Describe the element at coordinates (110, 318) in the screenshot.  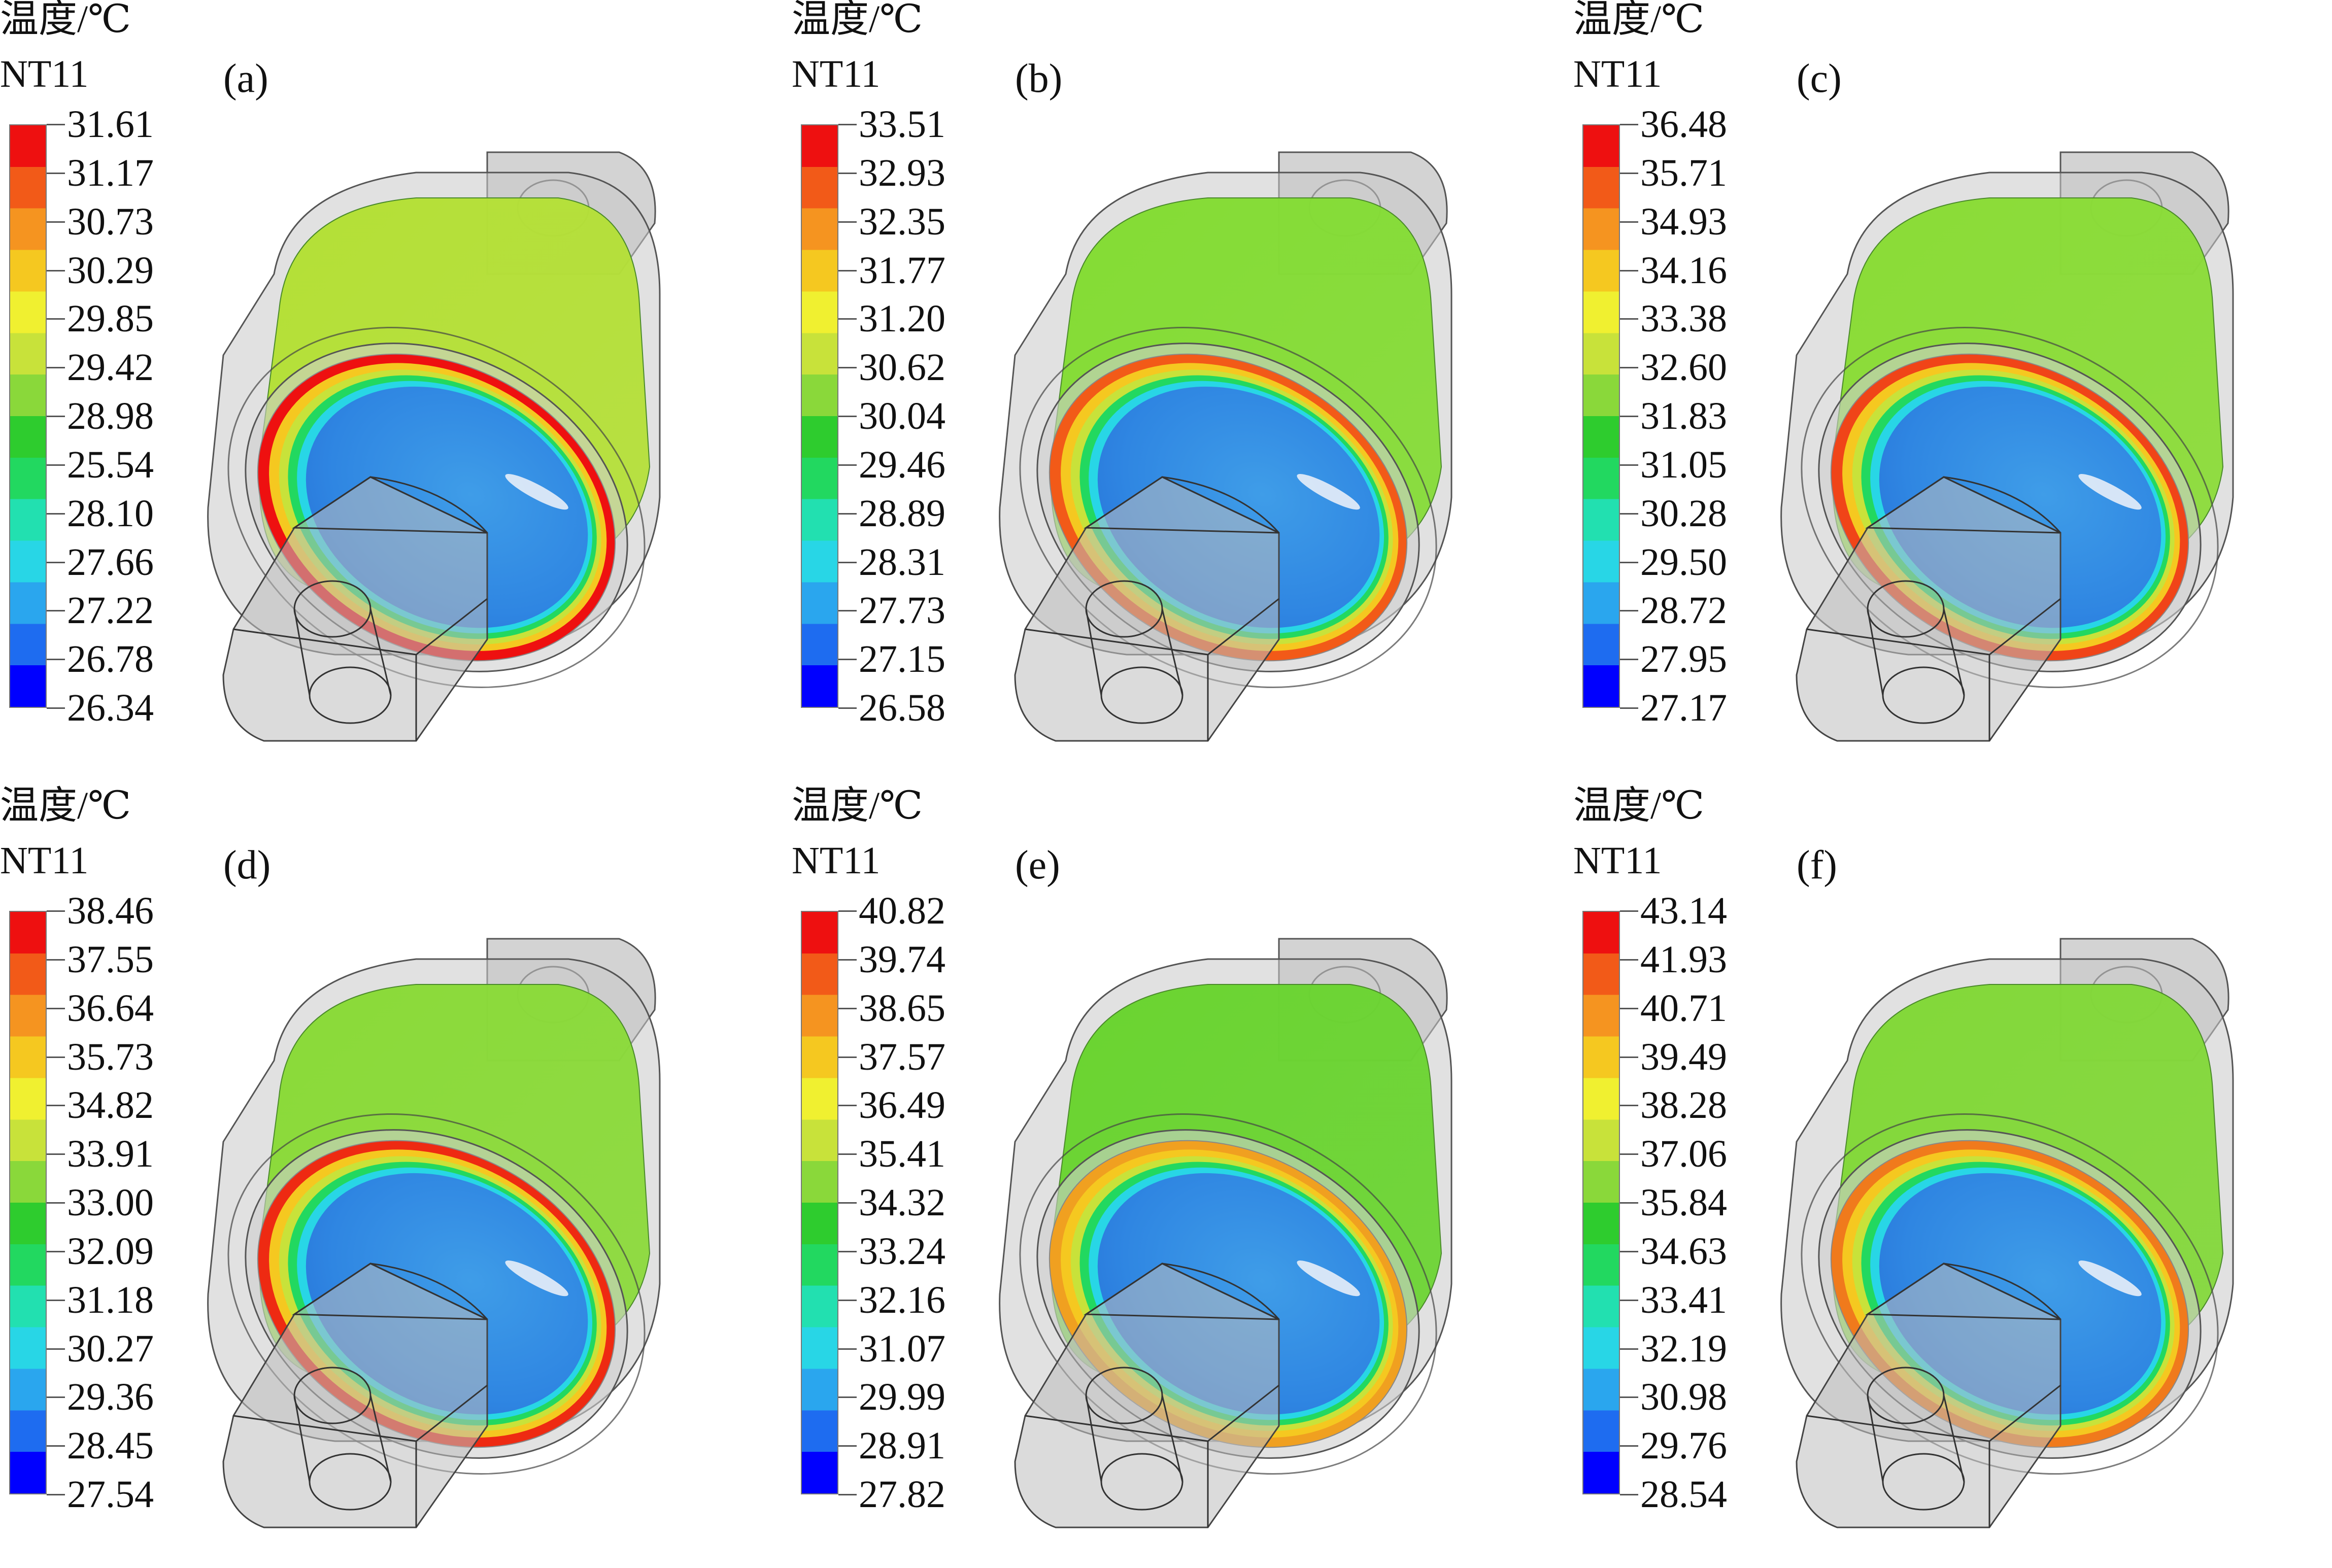
I see `colorbar-tick-label: 29.85` at that location.